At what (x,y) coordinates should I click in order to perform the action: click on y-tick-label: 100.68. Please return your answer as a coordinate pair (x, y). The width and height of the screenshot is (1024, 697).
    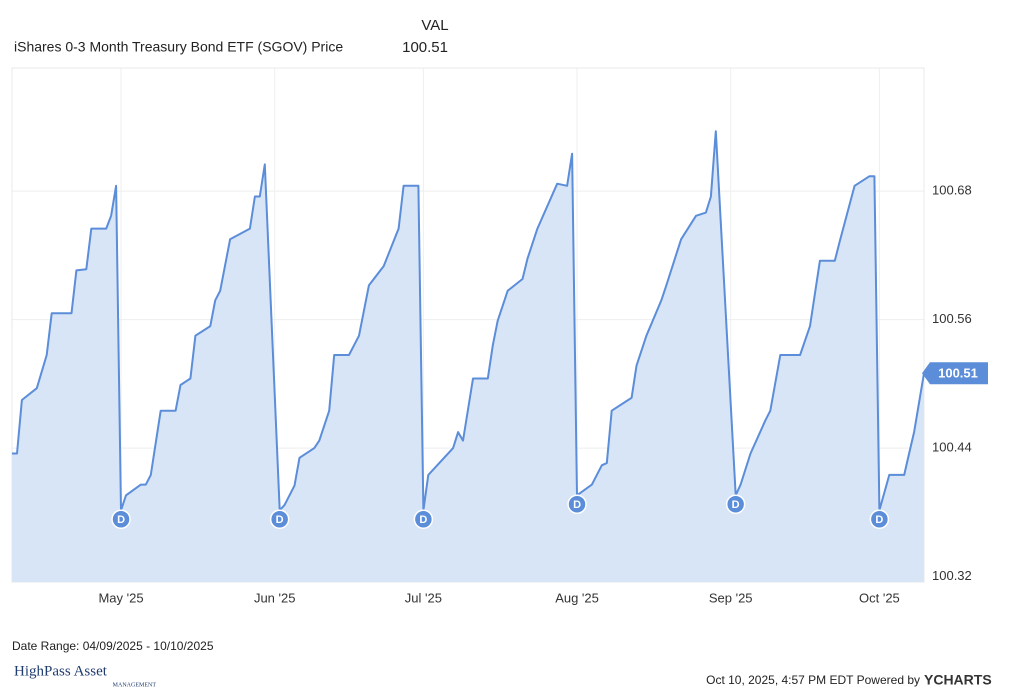
    Looking at the image, I should click on (952, 190).